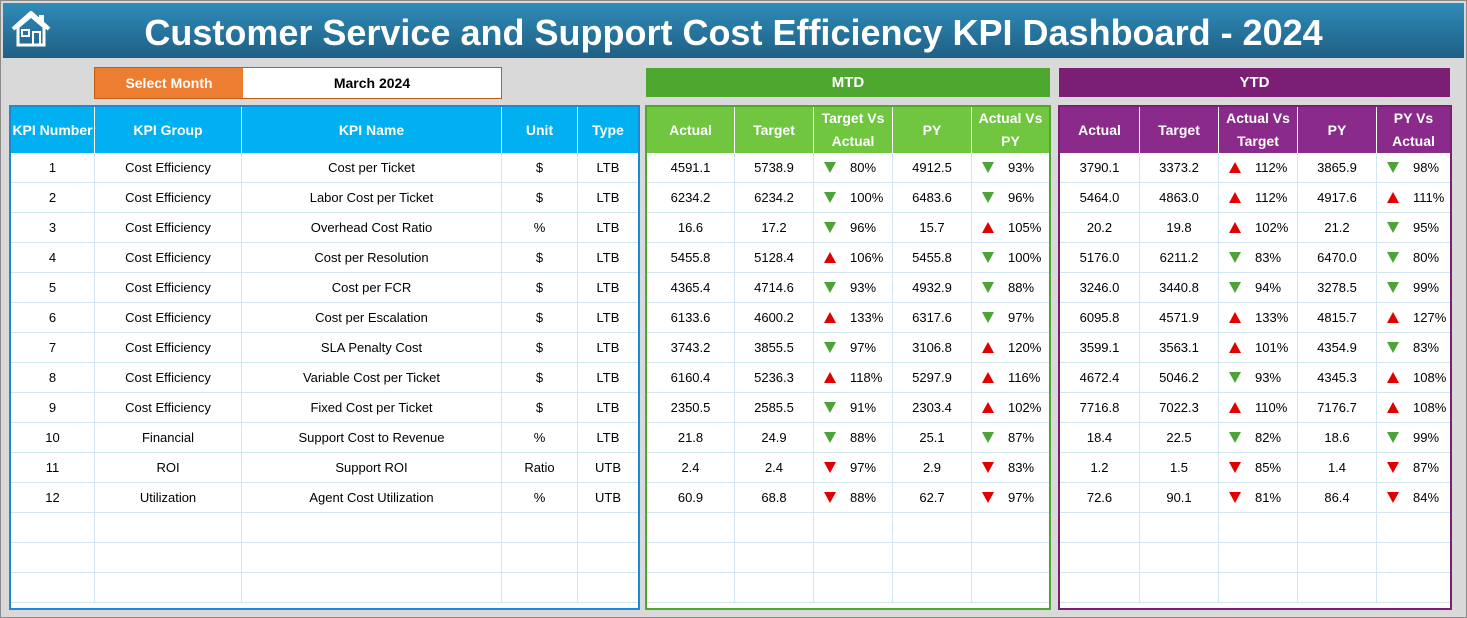 This screenshot has height=618, width=1467. What do you see at coordinates (1179, 438) in the screenshot?
I see `ytd-target-cell: 22.5` at bounding box center [1179, 438].